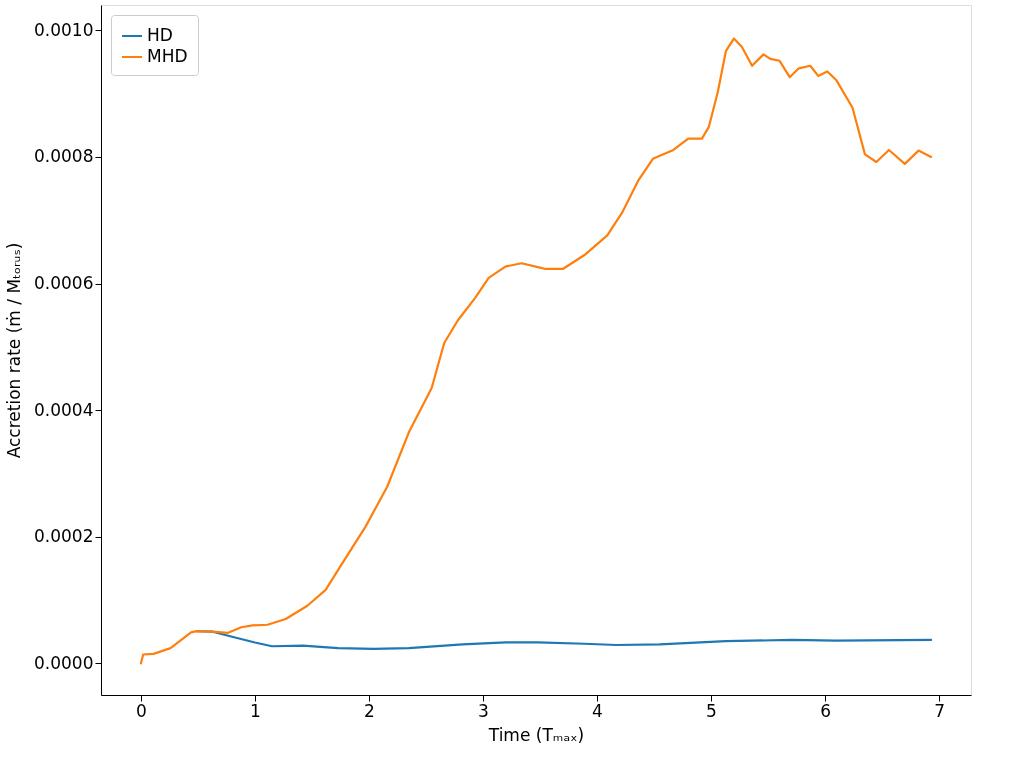 This screenshot has height=770, width=1032. Describe the element at coordinates (825, 710) in the screenshot. I see `x-tick-label: 6` at that location.